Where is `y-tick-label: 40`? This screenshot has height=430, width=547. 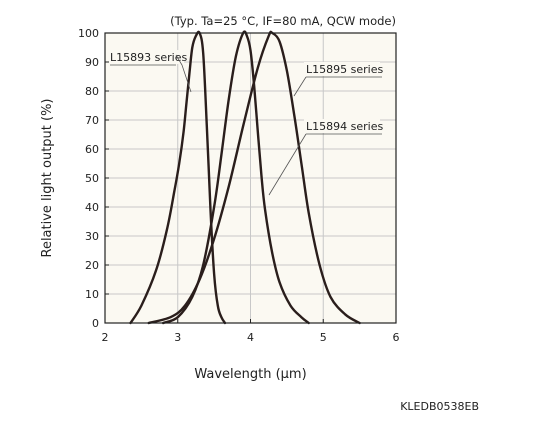 y-tick-label: 40 is located at coordinates (92, 207).